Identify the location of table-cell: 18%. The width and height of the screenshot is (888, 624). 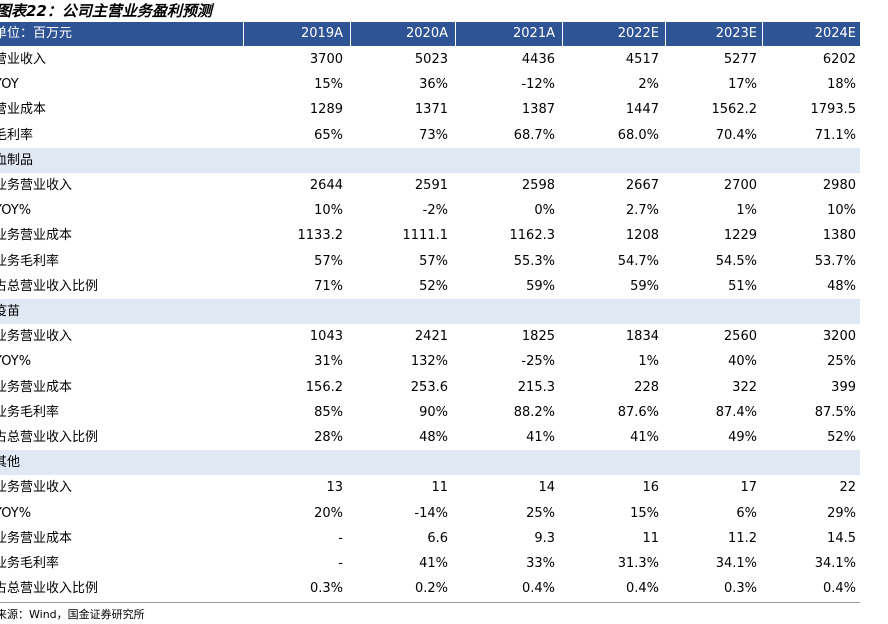
(841, 85).